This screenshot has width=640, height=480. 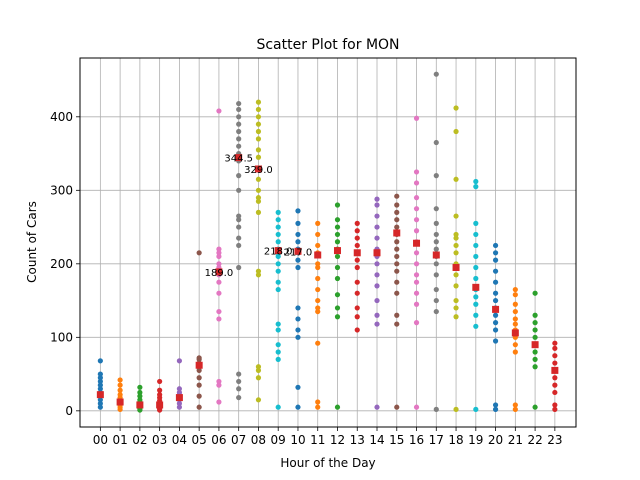 I want to click on y-tick-label: 400, so click(x=61, y=117).